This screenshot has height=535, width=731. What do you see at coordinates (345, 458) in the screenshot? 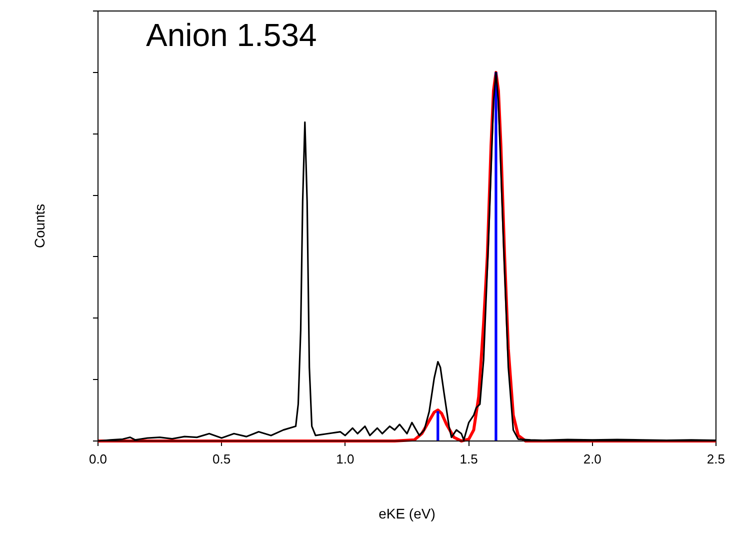
I see `x-tick-label: 1.0` at bounding box center [345, 458].